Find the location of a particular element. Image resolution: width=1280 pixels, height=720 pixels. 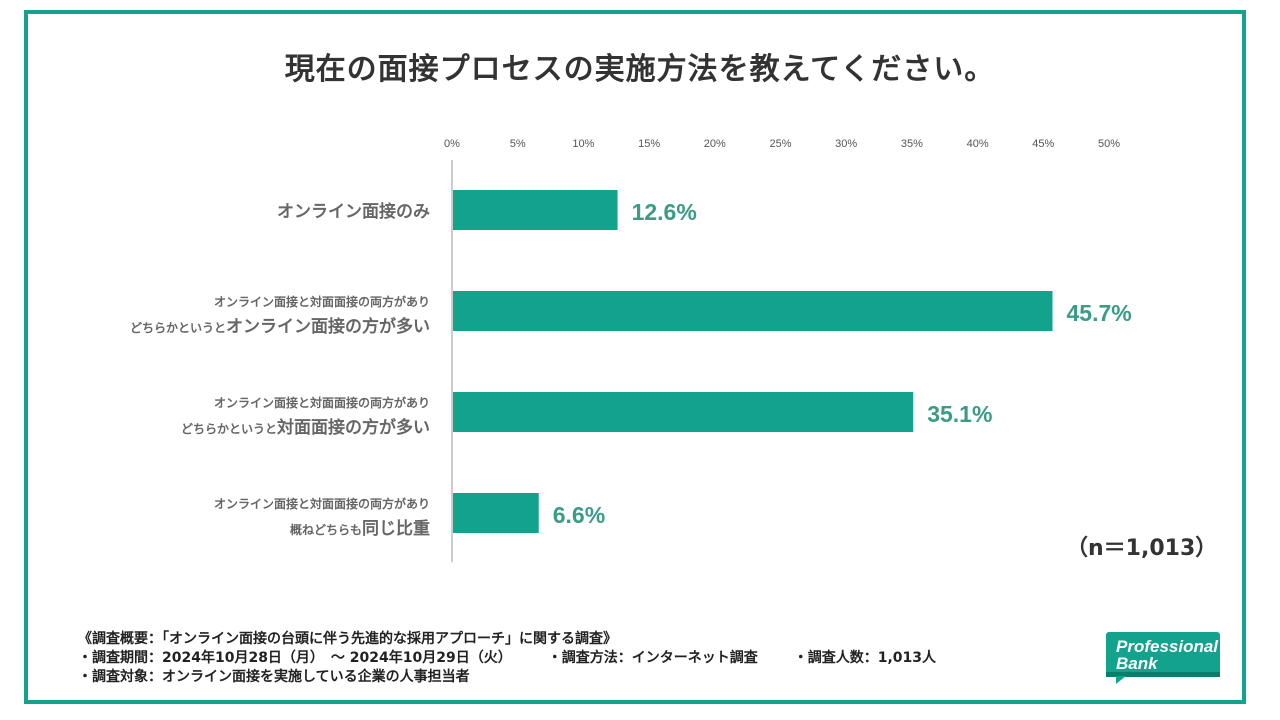

x-tick-label: 45% is located at coordinates (1043, 144).